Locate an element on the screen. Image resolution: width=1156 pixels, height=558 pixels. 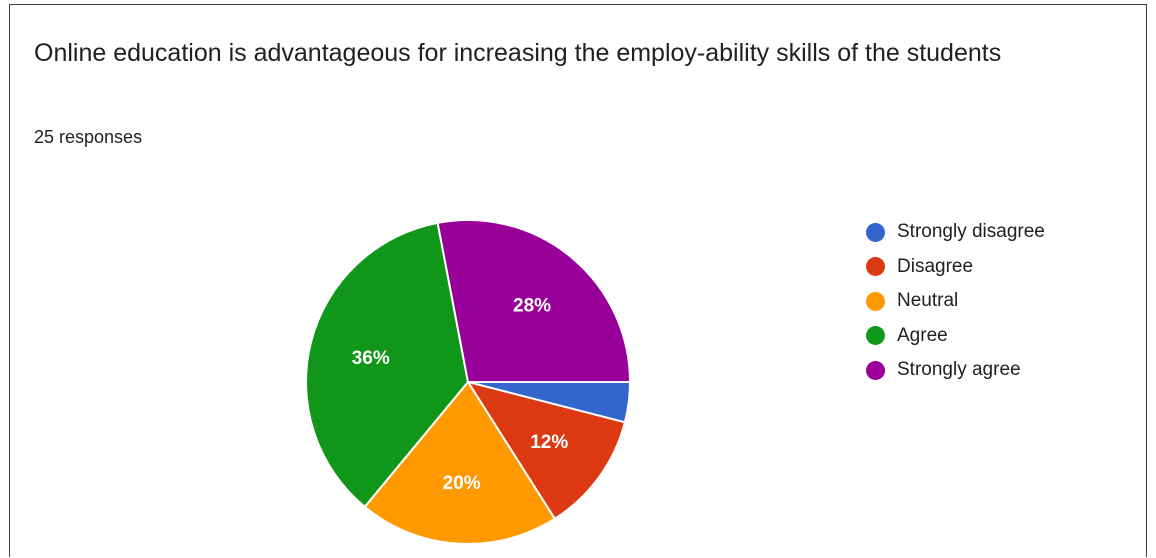
legend-label: Disagree is located at coordinates (935, 266).